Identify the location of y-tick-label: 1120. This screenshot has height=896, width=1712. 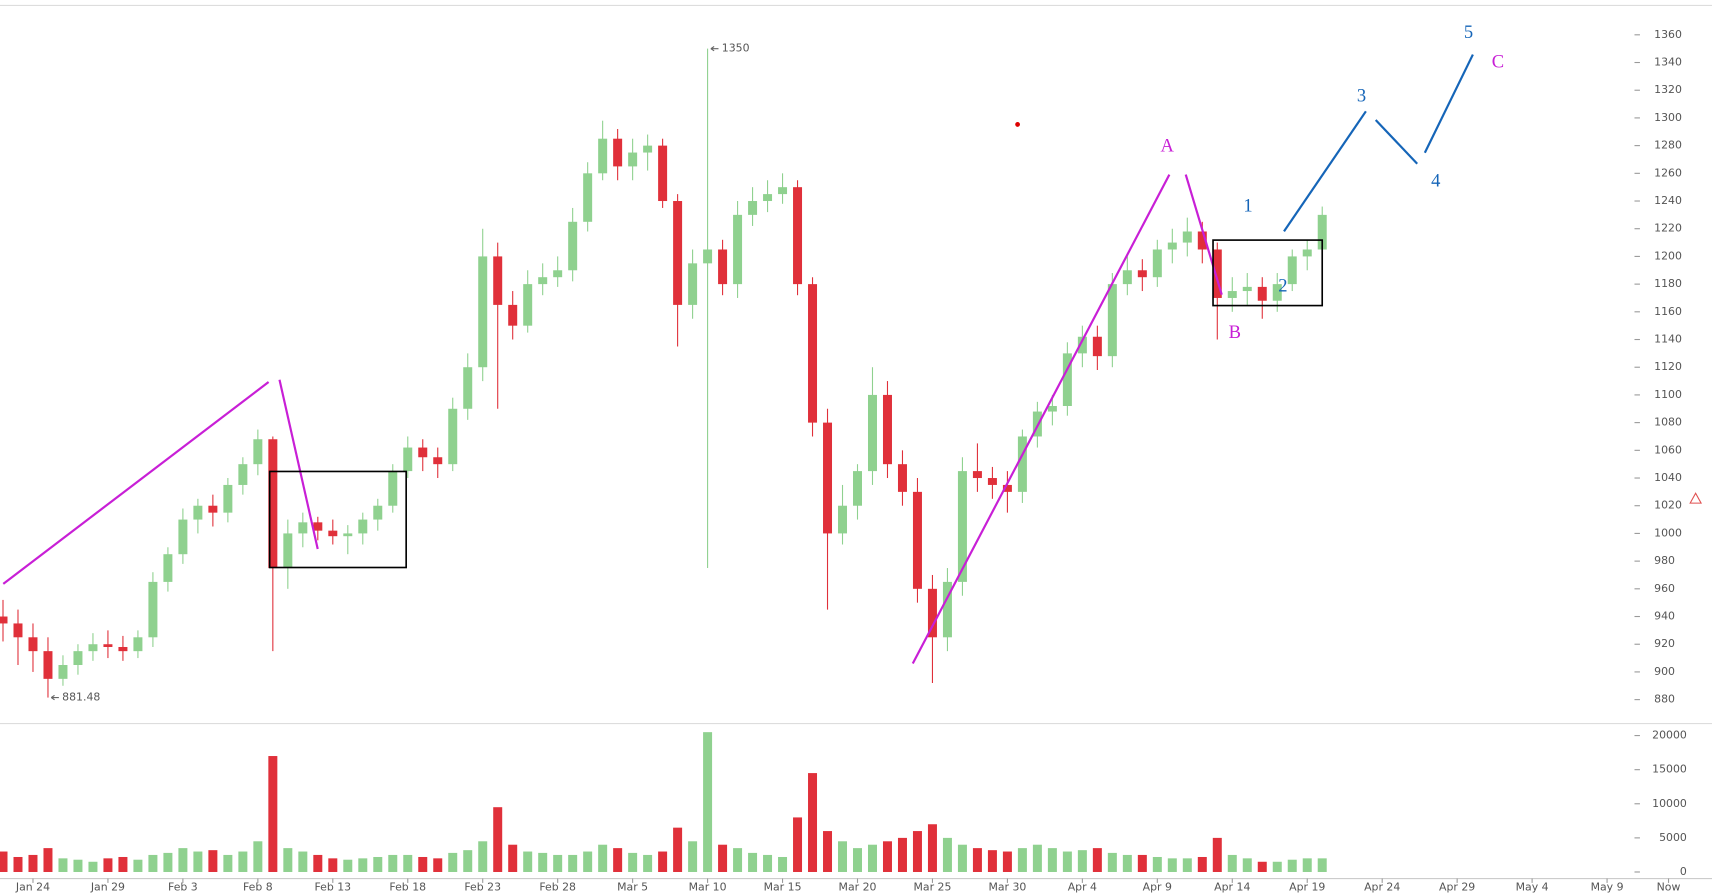
(1668, 366).